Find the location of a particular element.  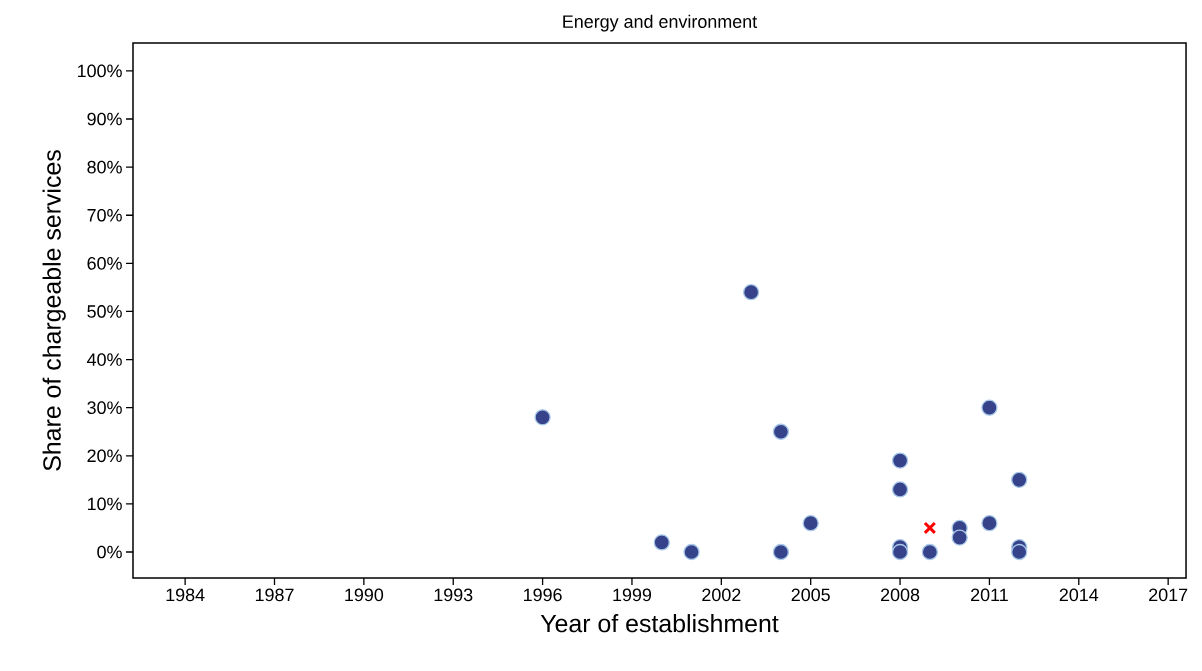

x-tick-label: 2008 is located at coordinates (900, 595).